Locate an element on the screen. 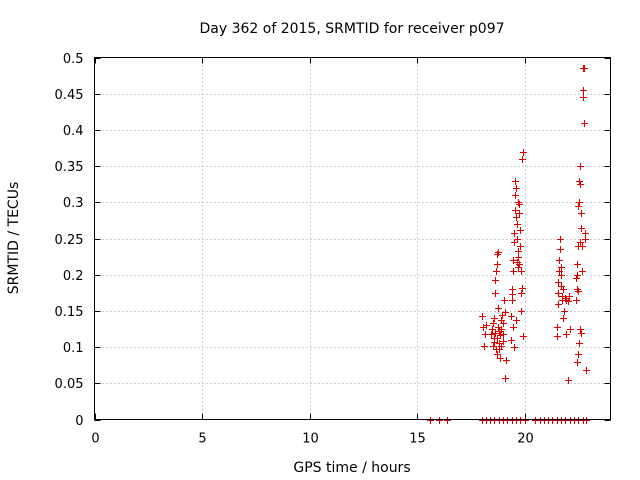  y-tick-label: 0.45 is located at coordinates (69, 95).